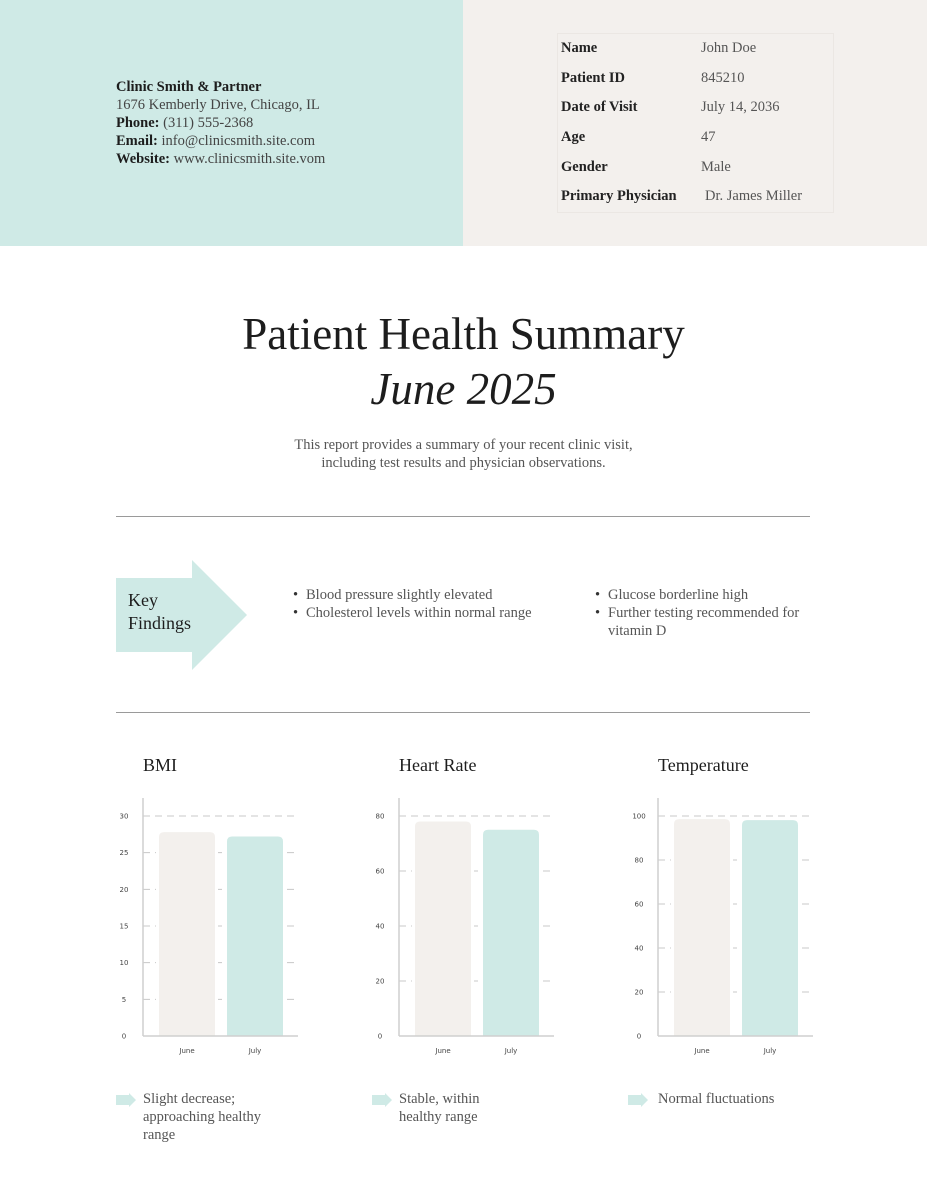 The width and height of the screenshot is (927, 1200). Describe the element at coordinates (137, 141) in the screenshot. I see `email-label: Email:` at that location.